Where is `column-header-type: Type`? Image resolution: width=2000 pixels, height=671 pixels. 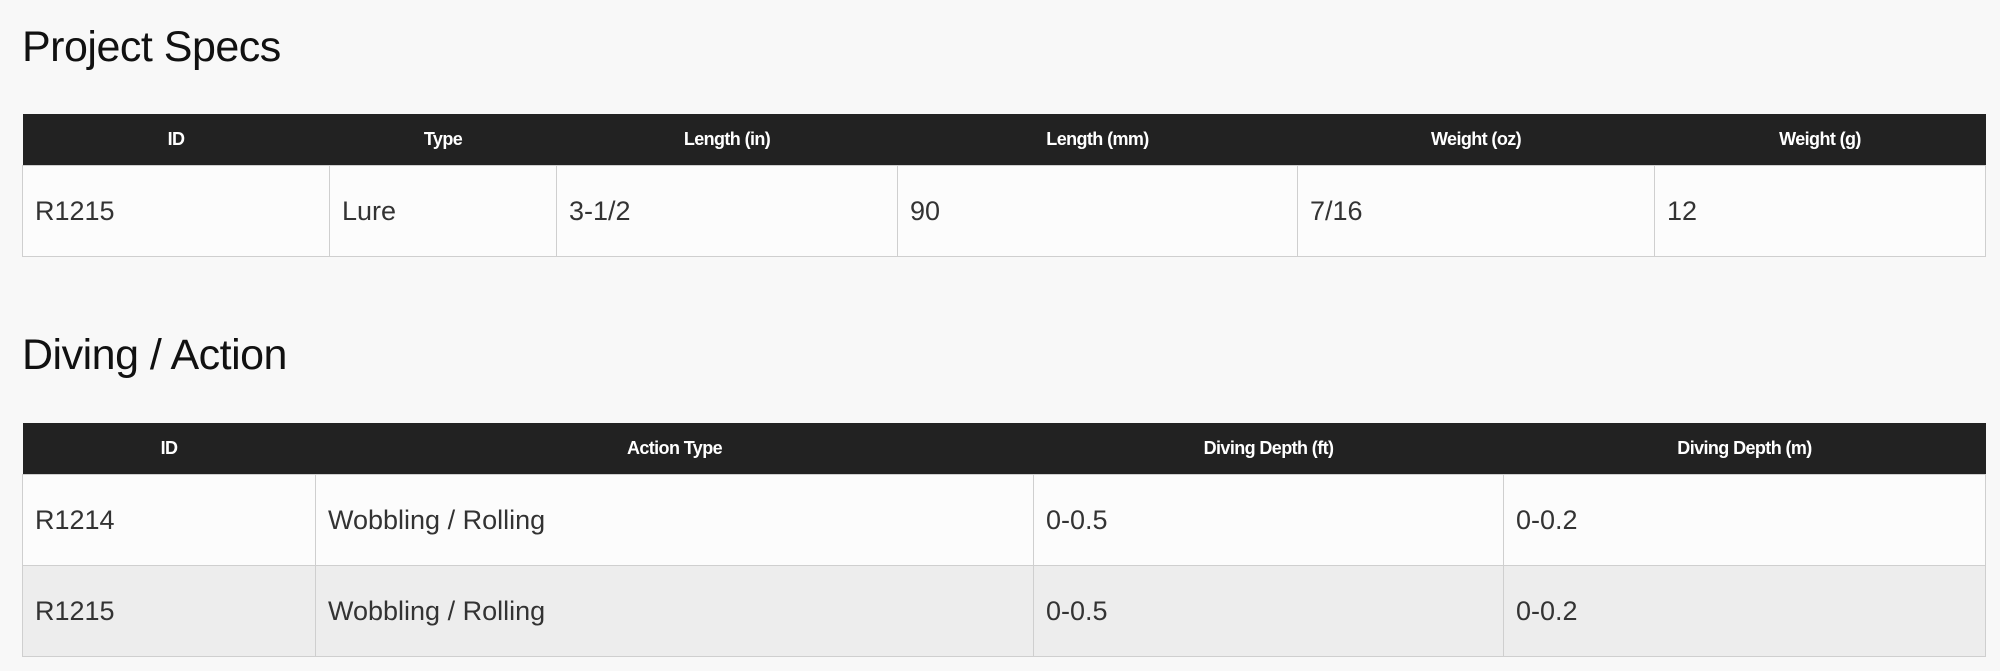
column-header-type: Type is located at coordinates (443, 140).